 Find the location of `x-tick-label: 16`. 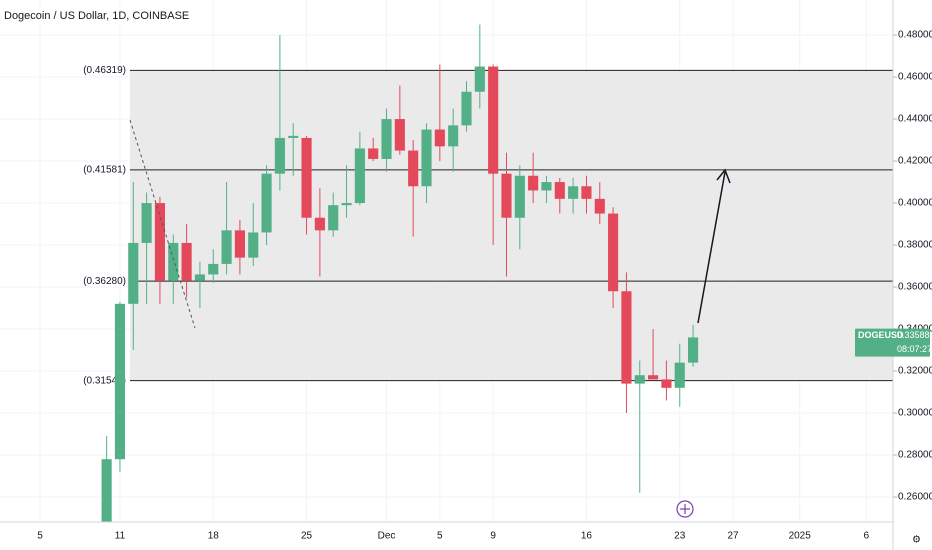

x-tick-label: 16 is located at coordinates (587, 536).